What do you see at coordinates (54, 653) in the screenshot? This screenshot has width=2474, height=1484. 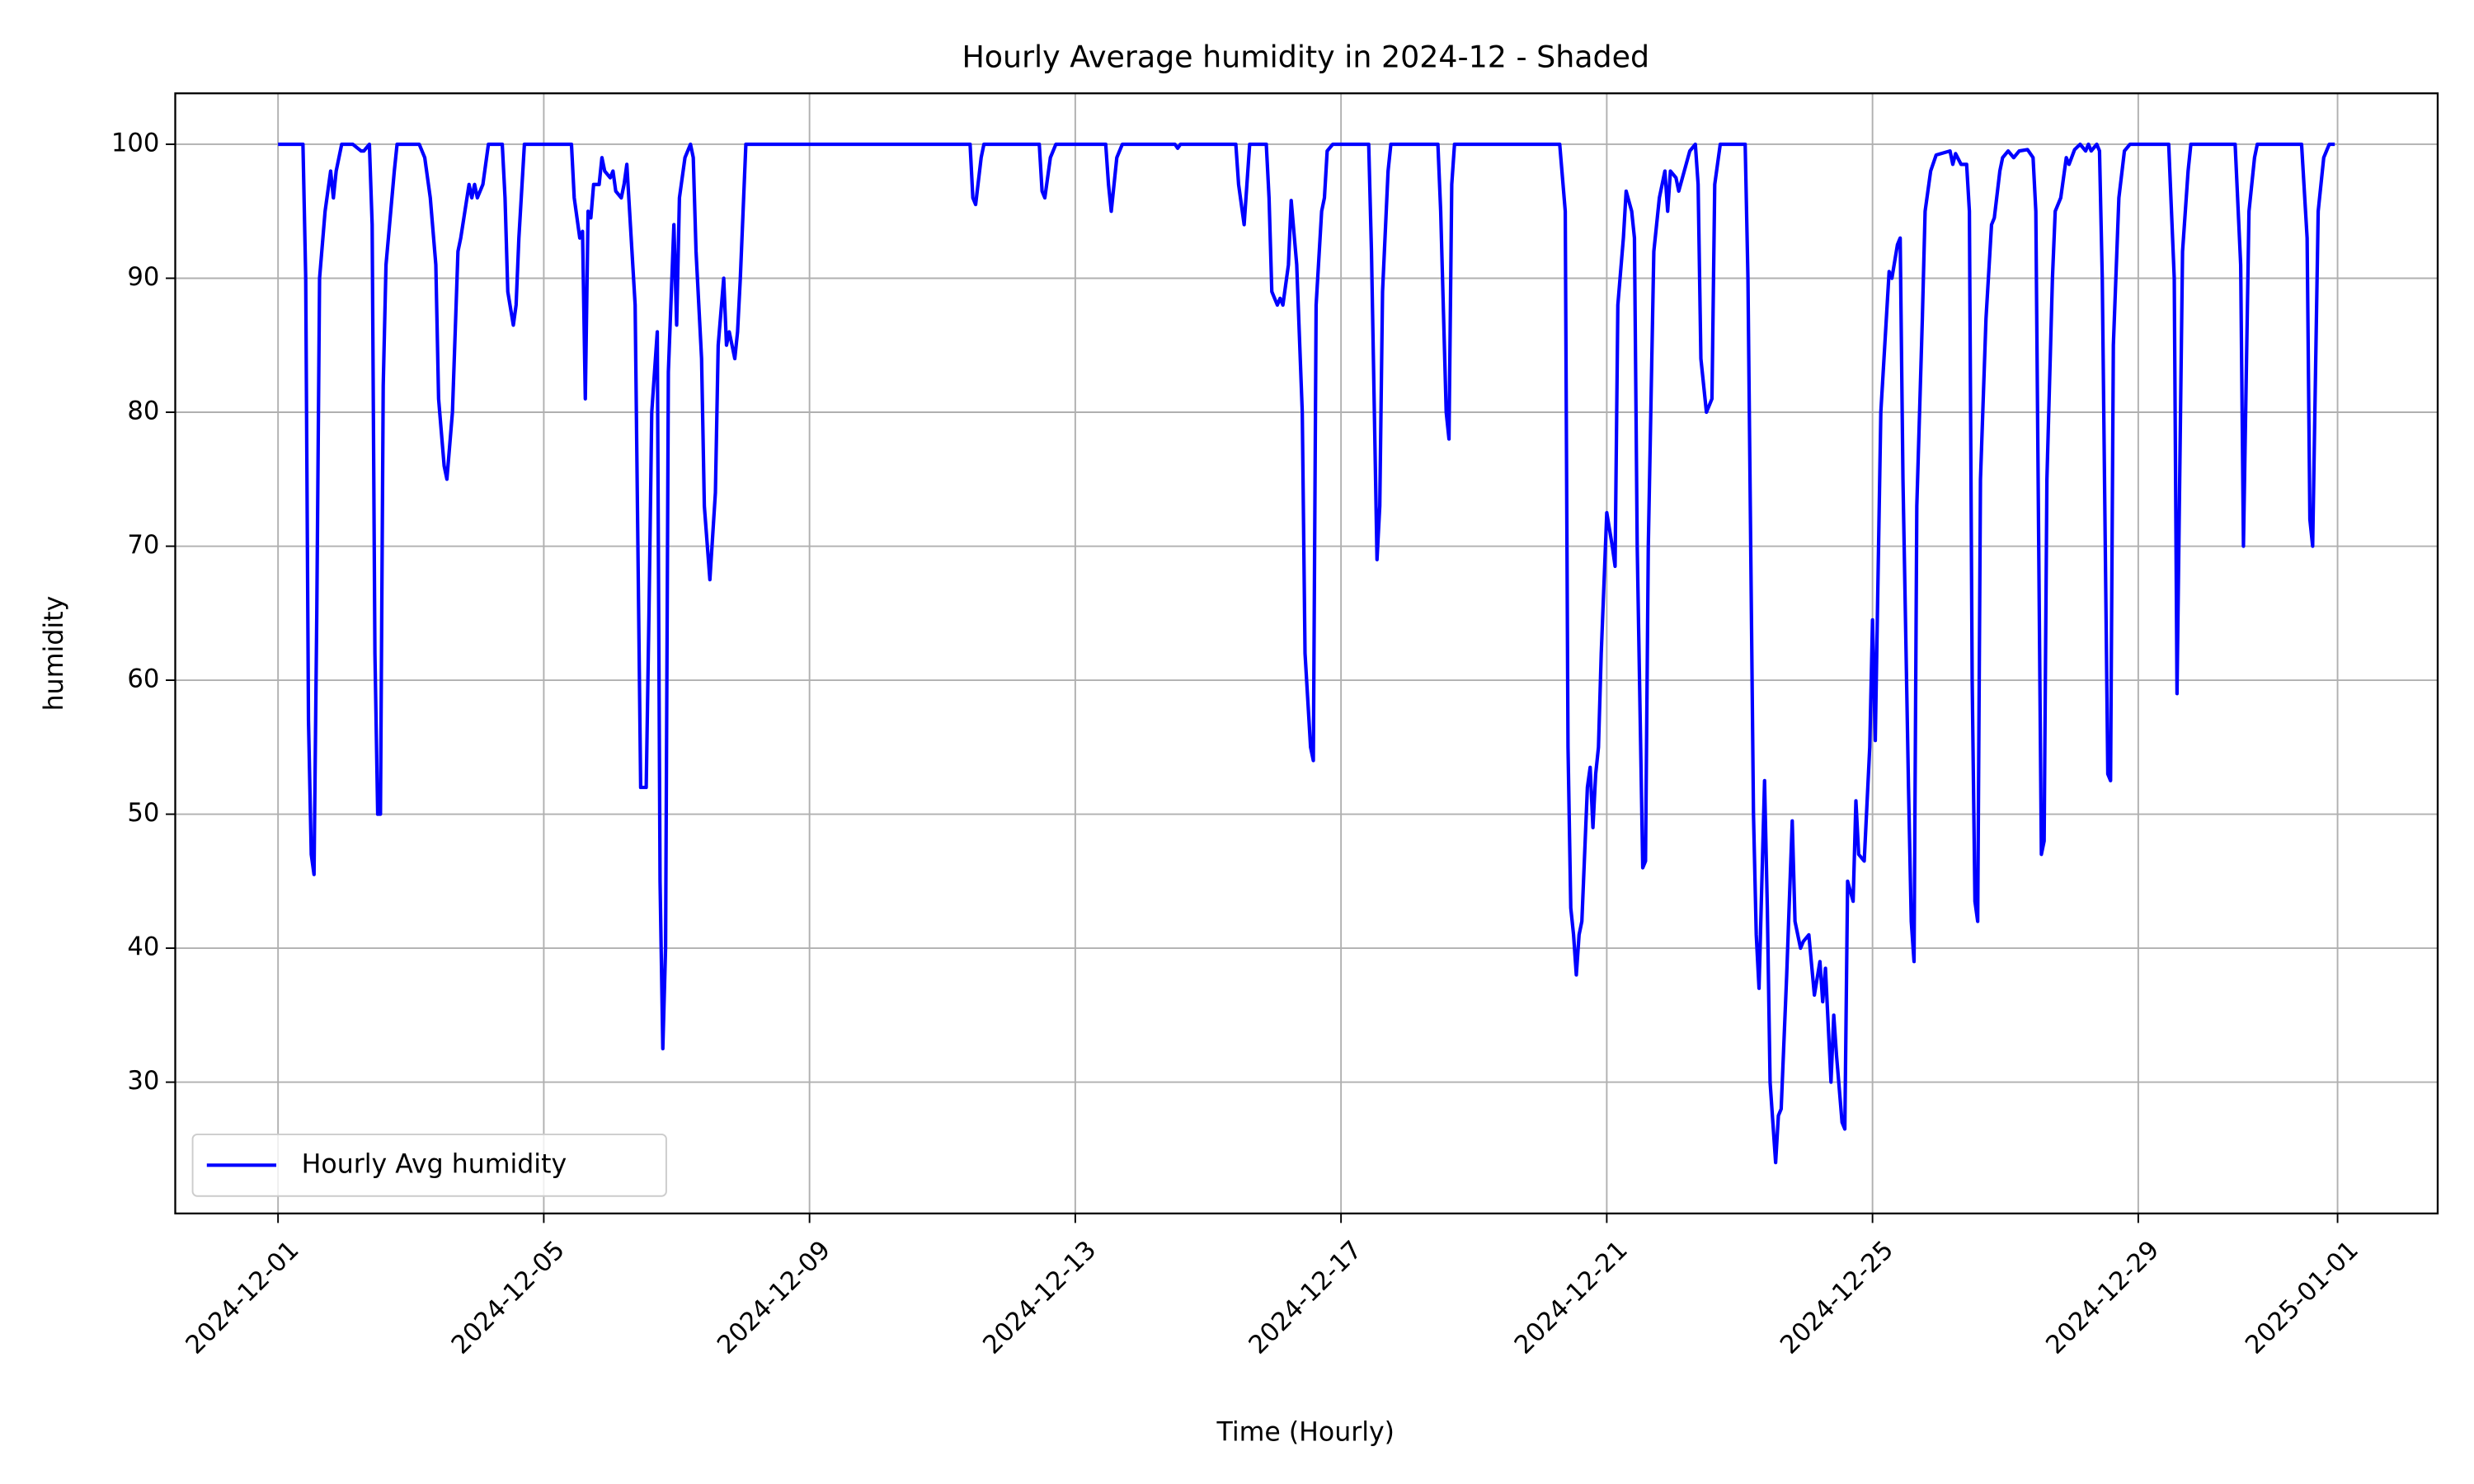 I see `y-axis-title: humidity` at bounding box center [54, 653].